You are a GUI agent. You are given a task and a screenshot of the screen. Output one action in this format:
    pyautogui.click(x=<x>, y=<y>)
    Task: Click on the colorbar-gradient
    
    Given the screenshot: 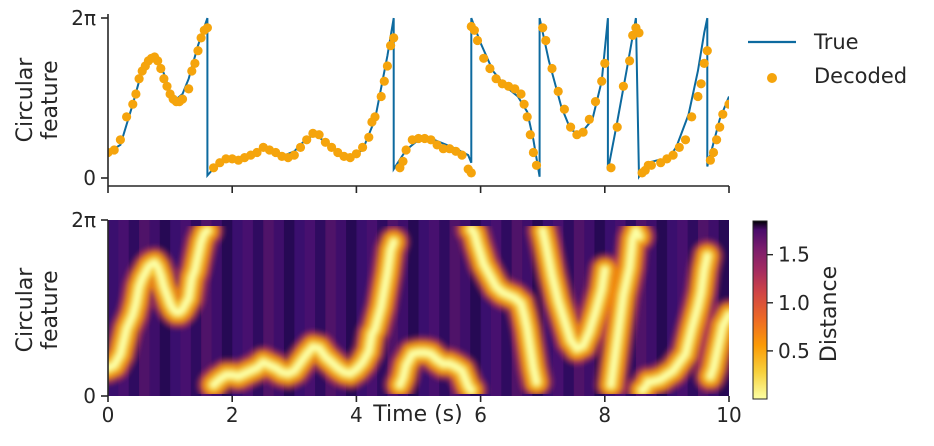 What is the action you would take?
    pyautogui.click(x=760, y=310)
    